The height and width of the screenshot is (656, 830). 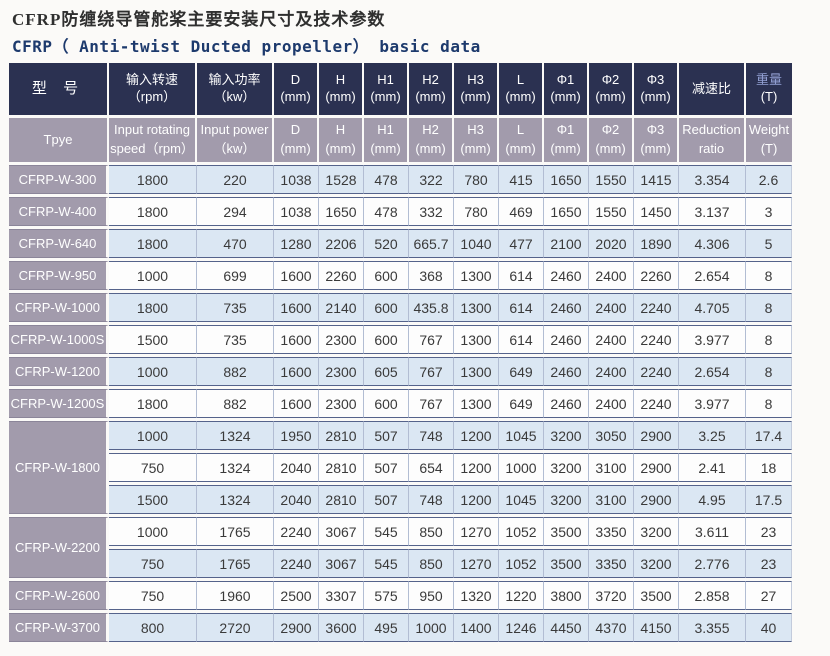 What do you see at coordinates (153, 627) in the screenshot?
I see `value-cell-0: 800` at bounding box center [153, 627].